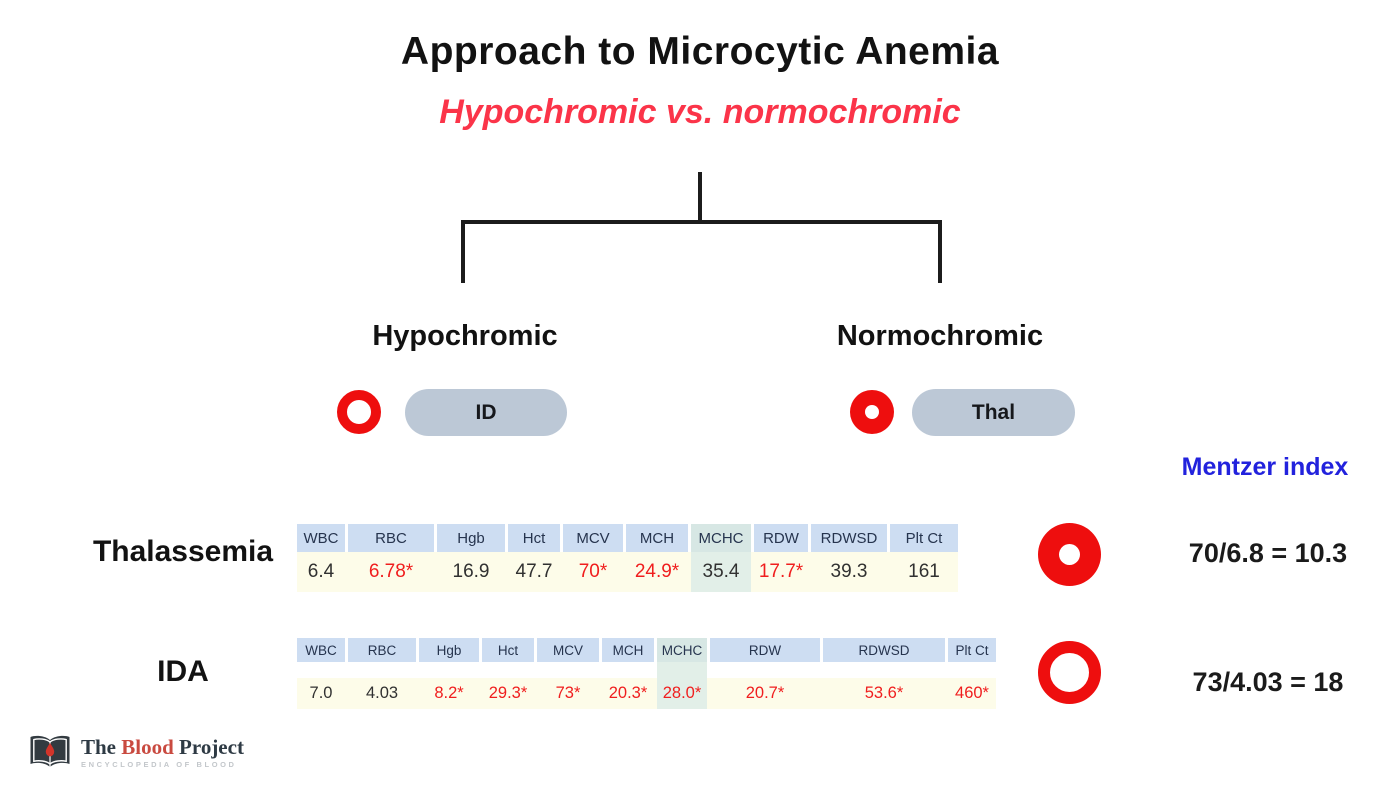 This screenshot has height=788, width=1400. Describe the element at coordinates (849, 571) in the screenshot. I see `lab-value-rdwsd: 39.3` at that location.